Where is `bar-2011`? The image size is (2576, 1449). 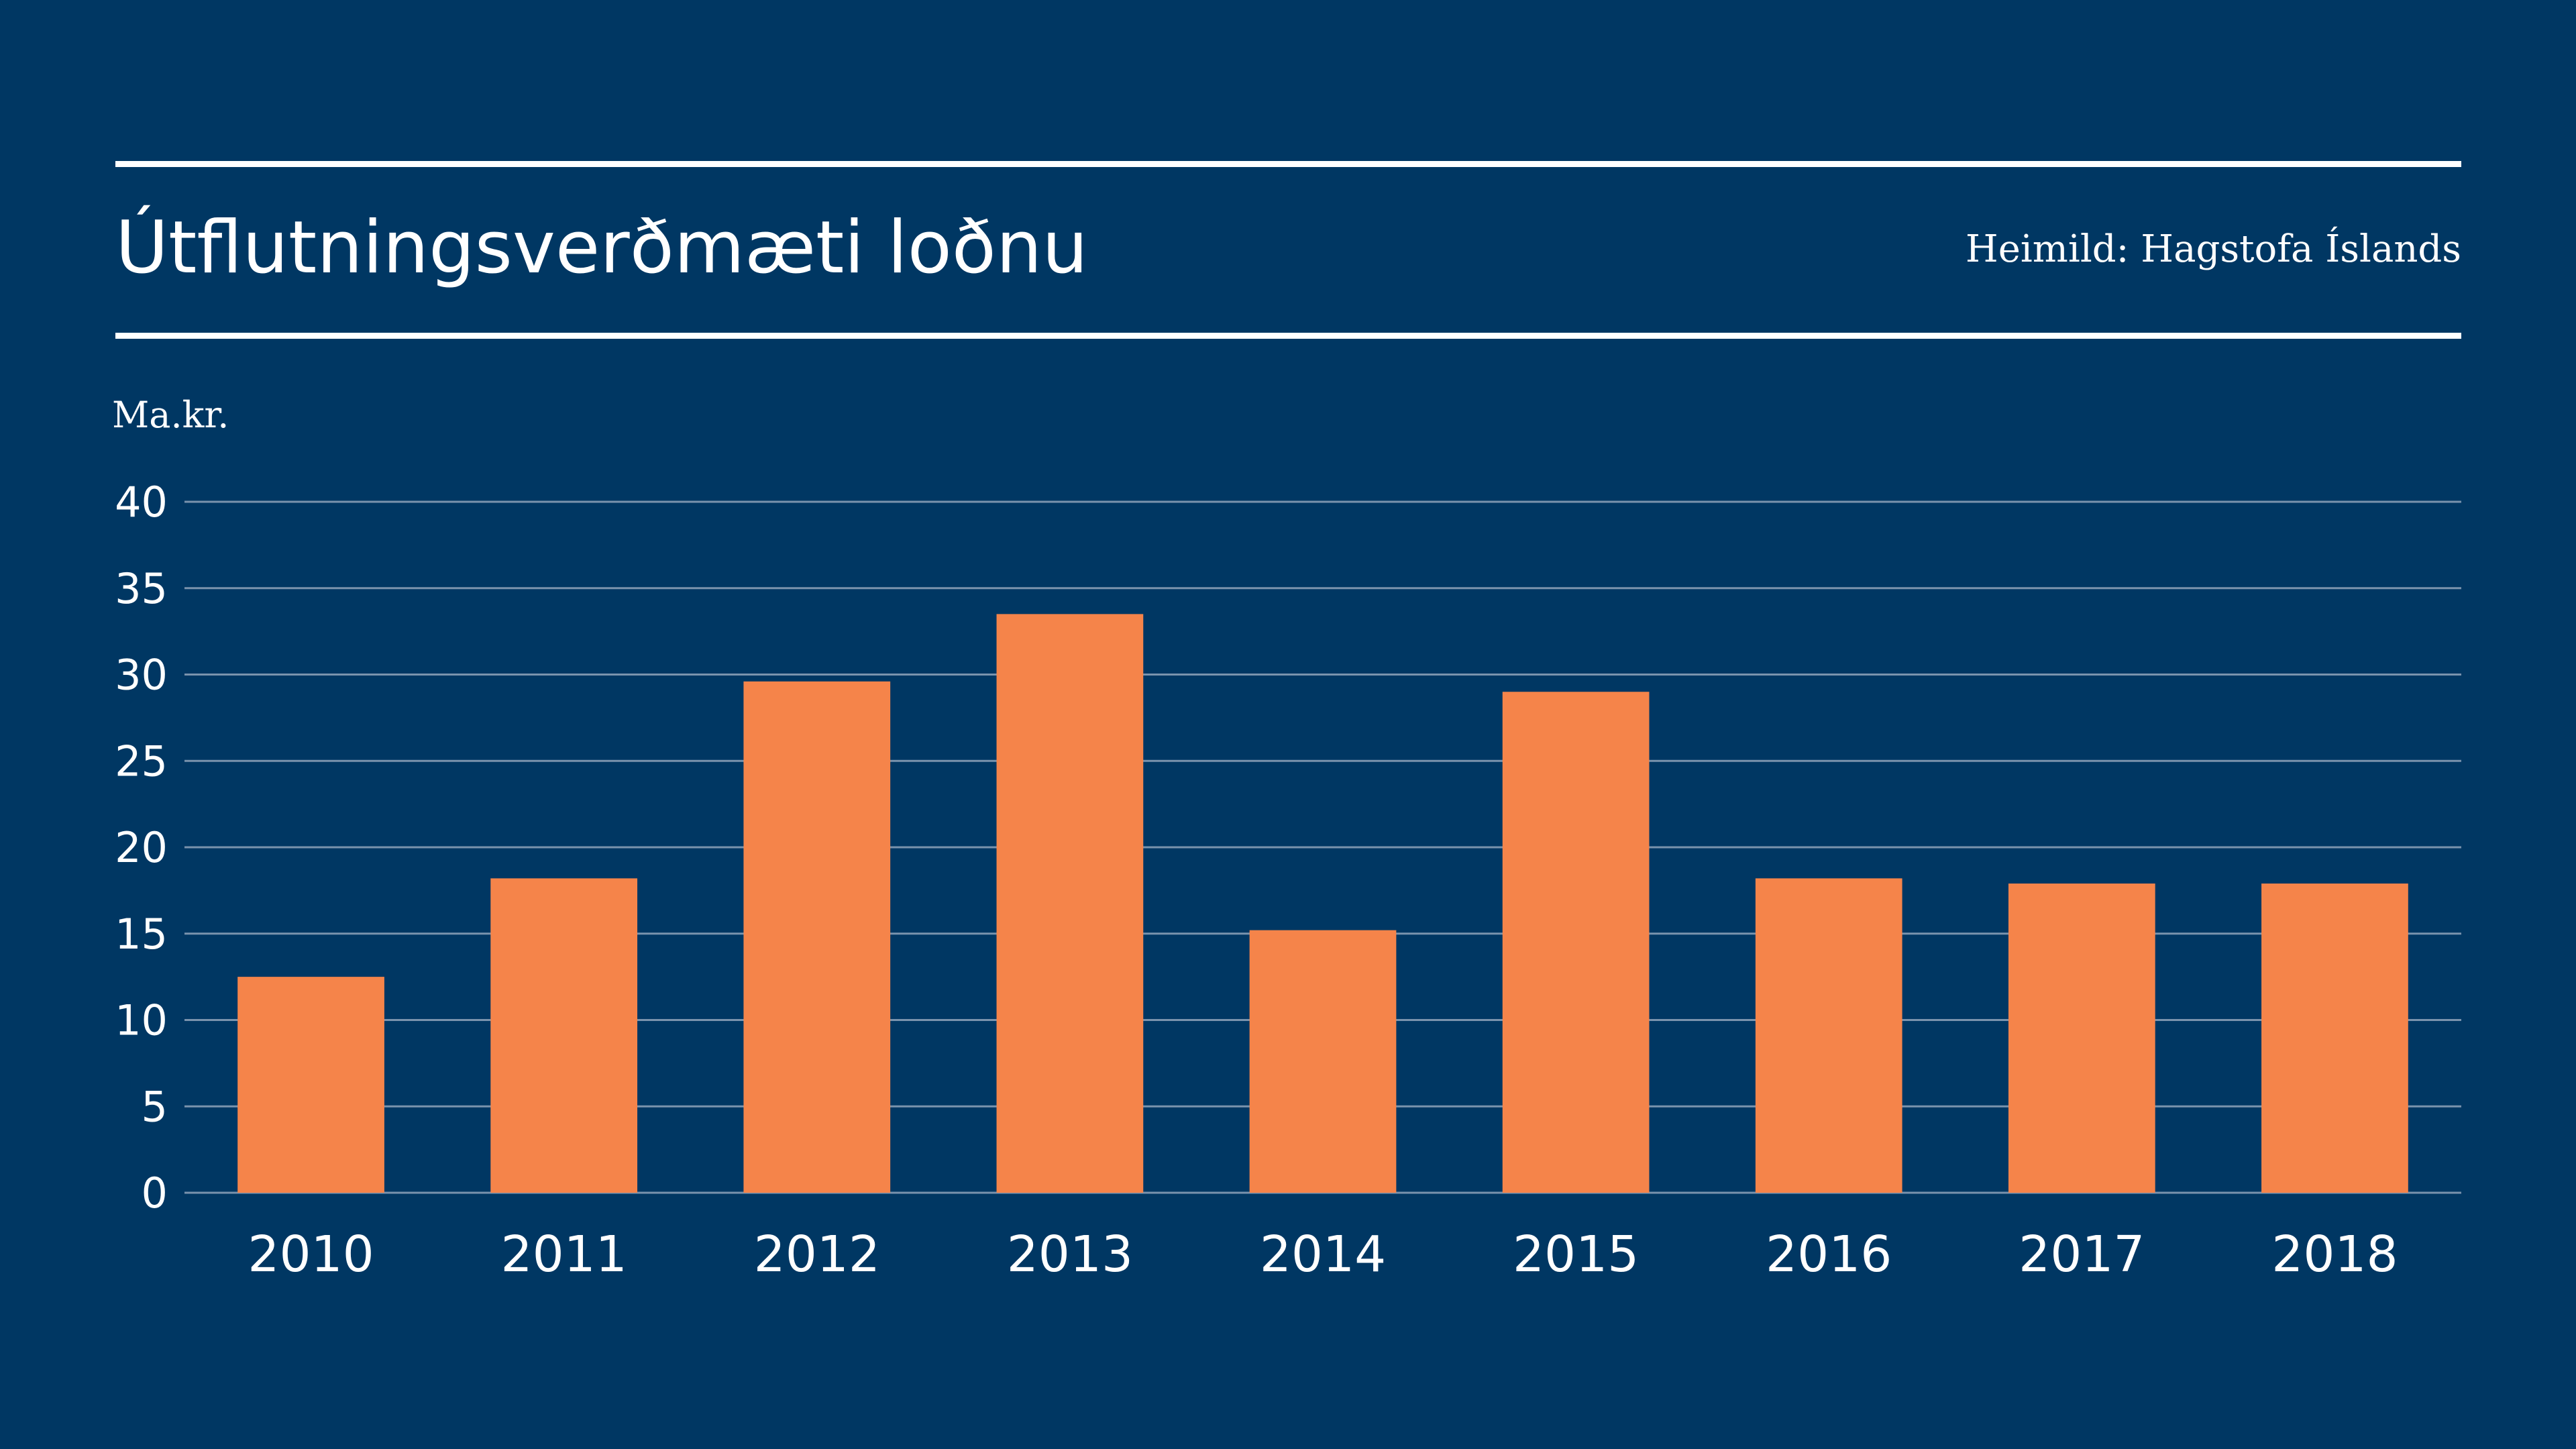 bar-2011 is located at coordinates (564, 1035).